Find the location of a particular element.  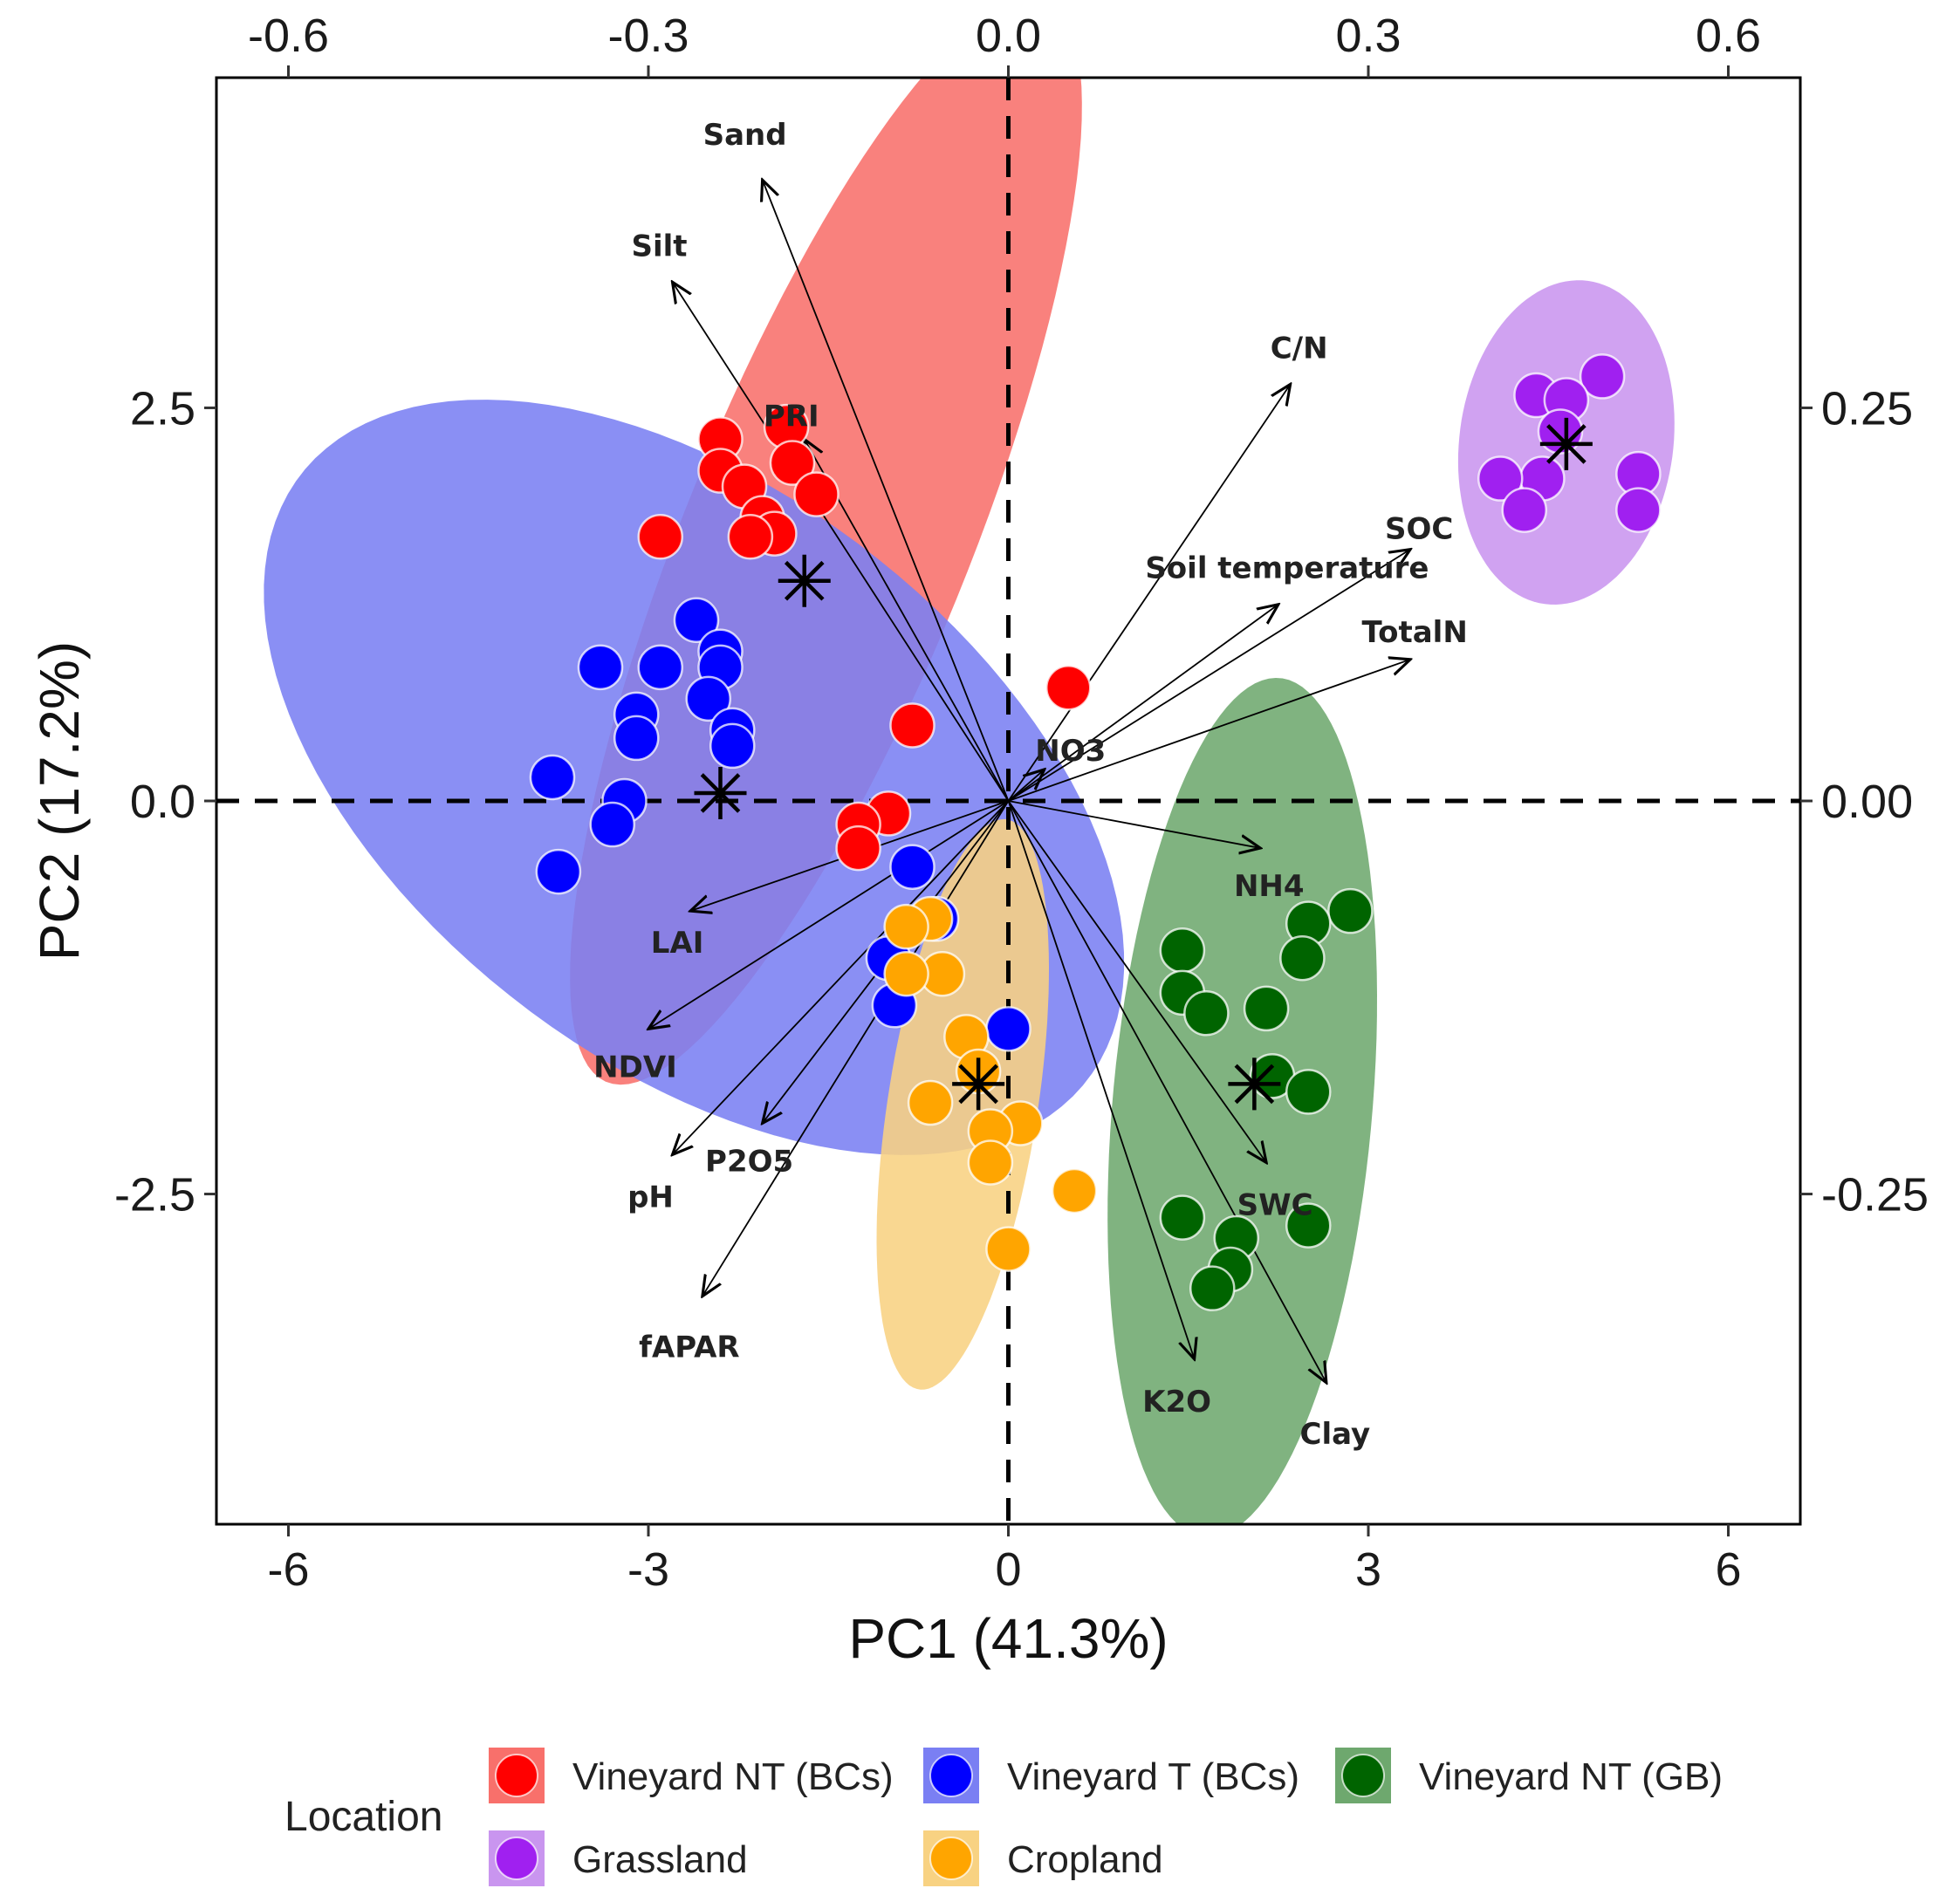

arrow-fapar is located at coordinates (856, 1048).